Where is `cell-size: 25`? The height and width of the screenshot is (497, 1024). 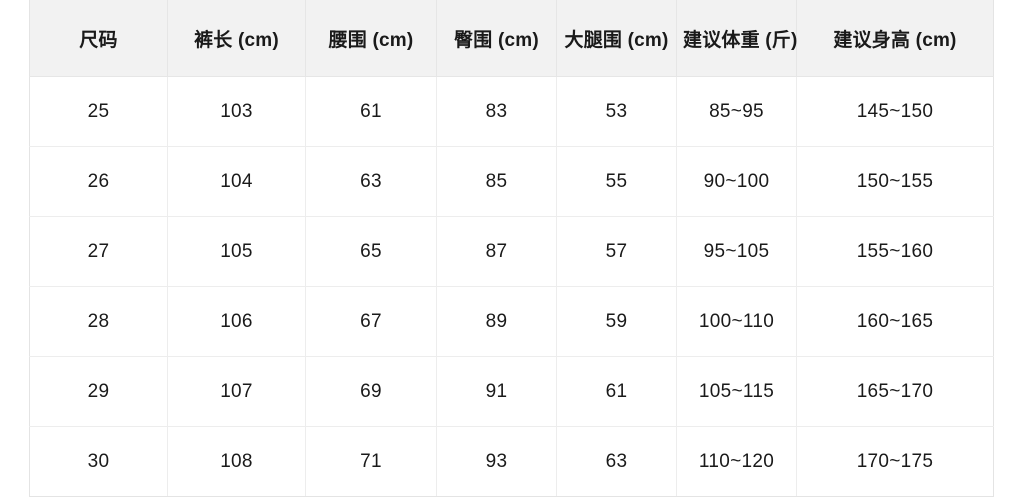 cell-size: 25 is located at coordinates (98, 111).